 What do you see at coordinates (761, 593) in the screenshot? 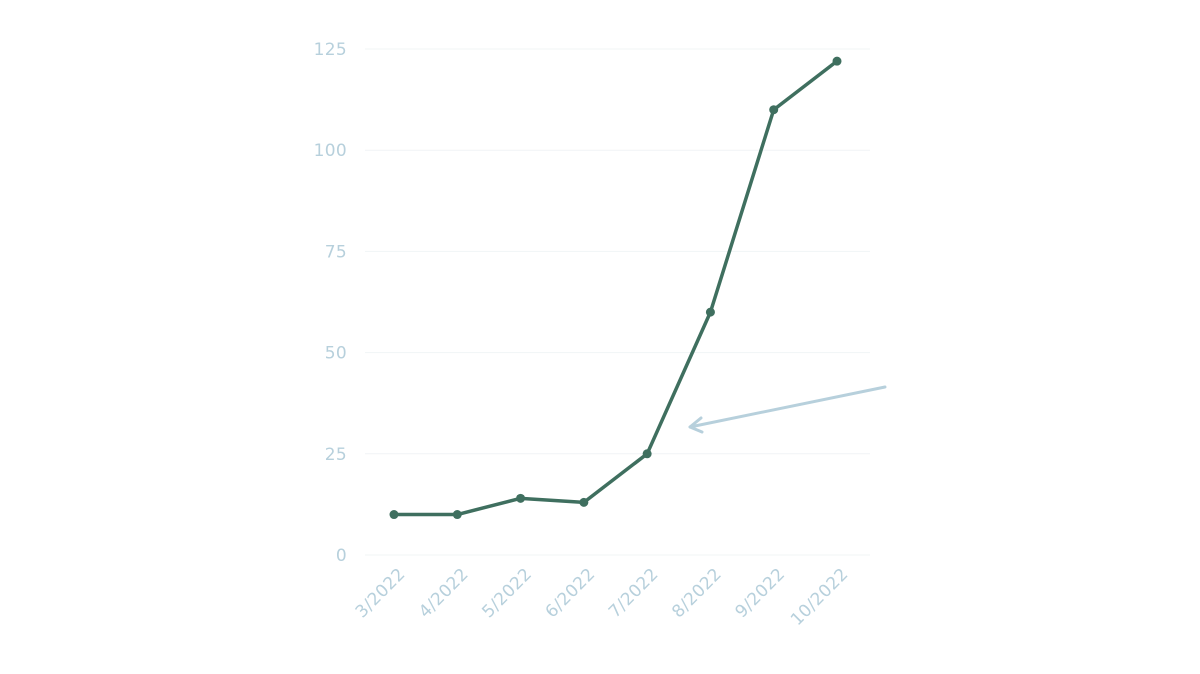
I see `x-tick-label: 9/2022` at bounding box center [761, 593].